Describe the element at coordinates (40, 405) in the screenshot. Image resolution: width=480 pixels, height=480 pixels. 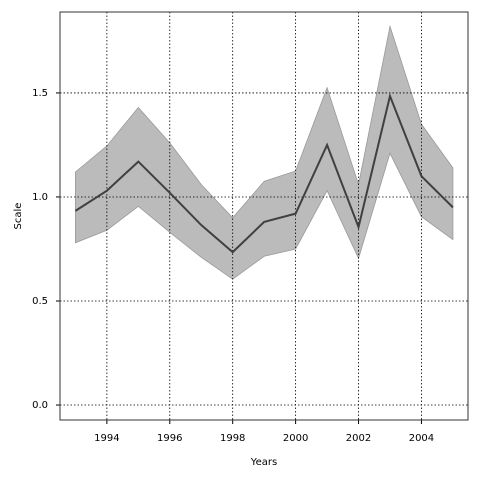
I see `y-tick-label: 0.0` at that location.